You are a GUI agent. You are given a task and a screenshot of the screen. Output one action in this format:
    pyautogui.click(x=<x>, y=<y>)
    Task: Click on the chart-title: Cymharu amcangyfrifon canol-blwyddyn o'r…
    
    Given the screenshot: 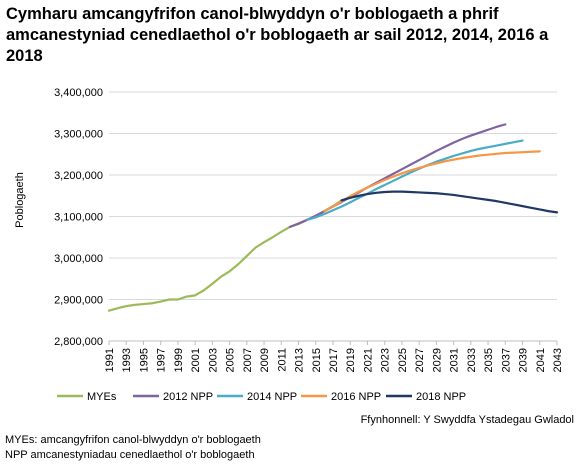 What is the action you would take?
    pyautogui.click(x=277, y=35)
    